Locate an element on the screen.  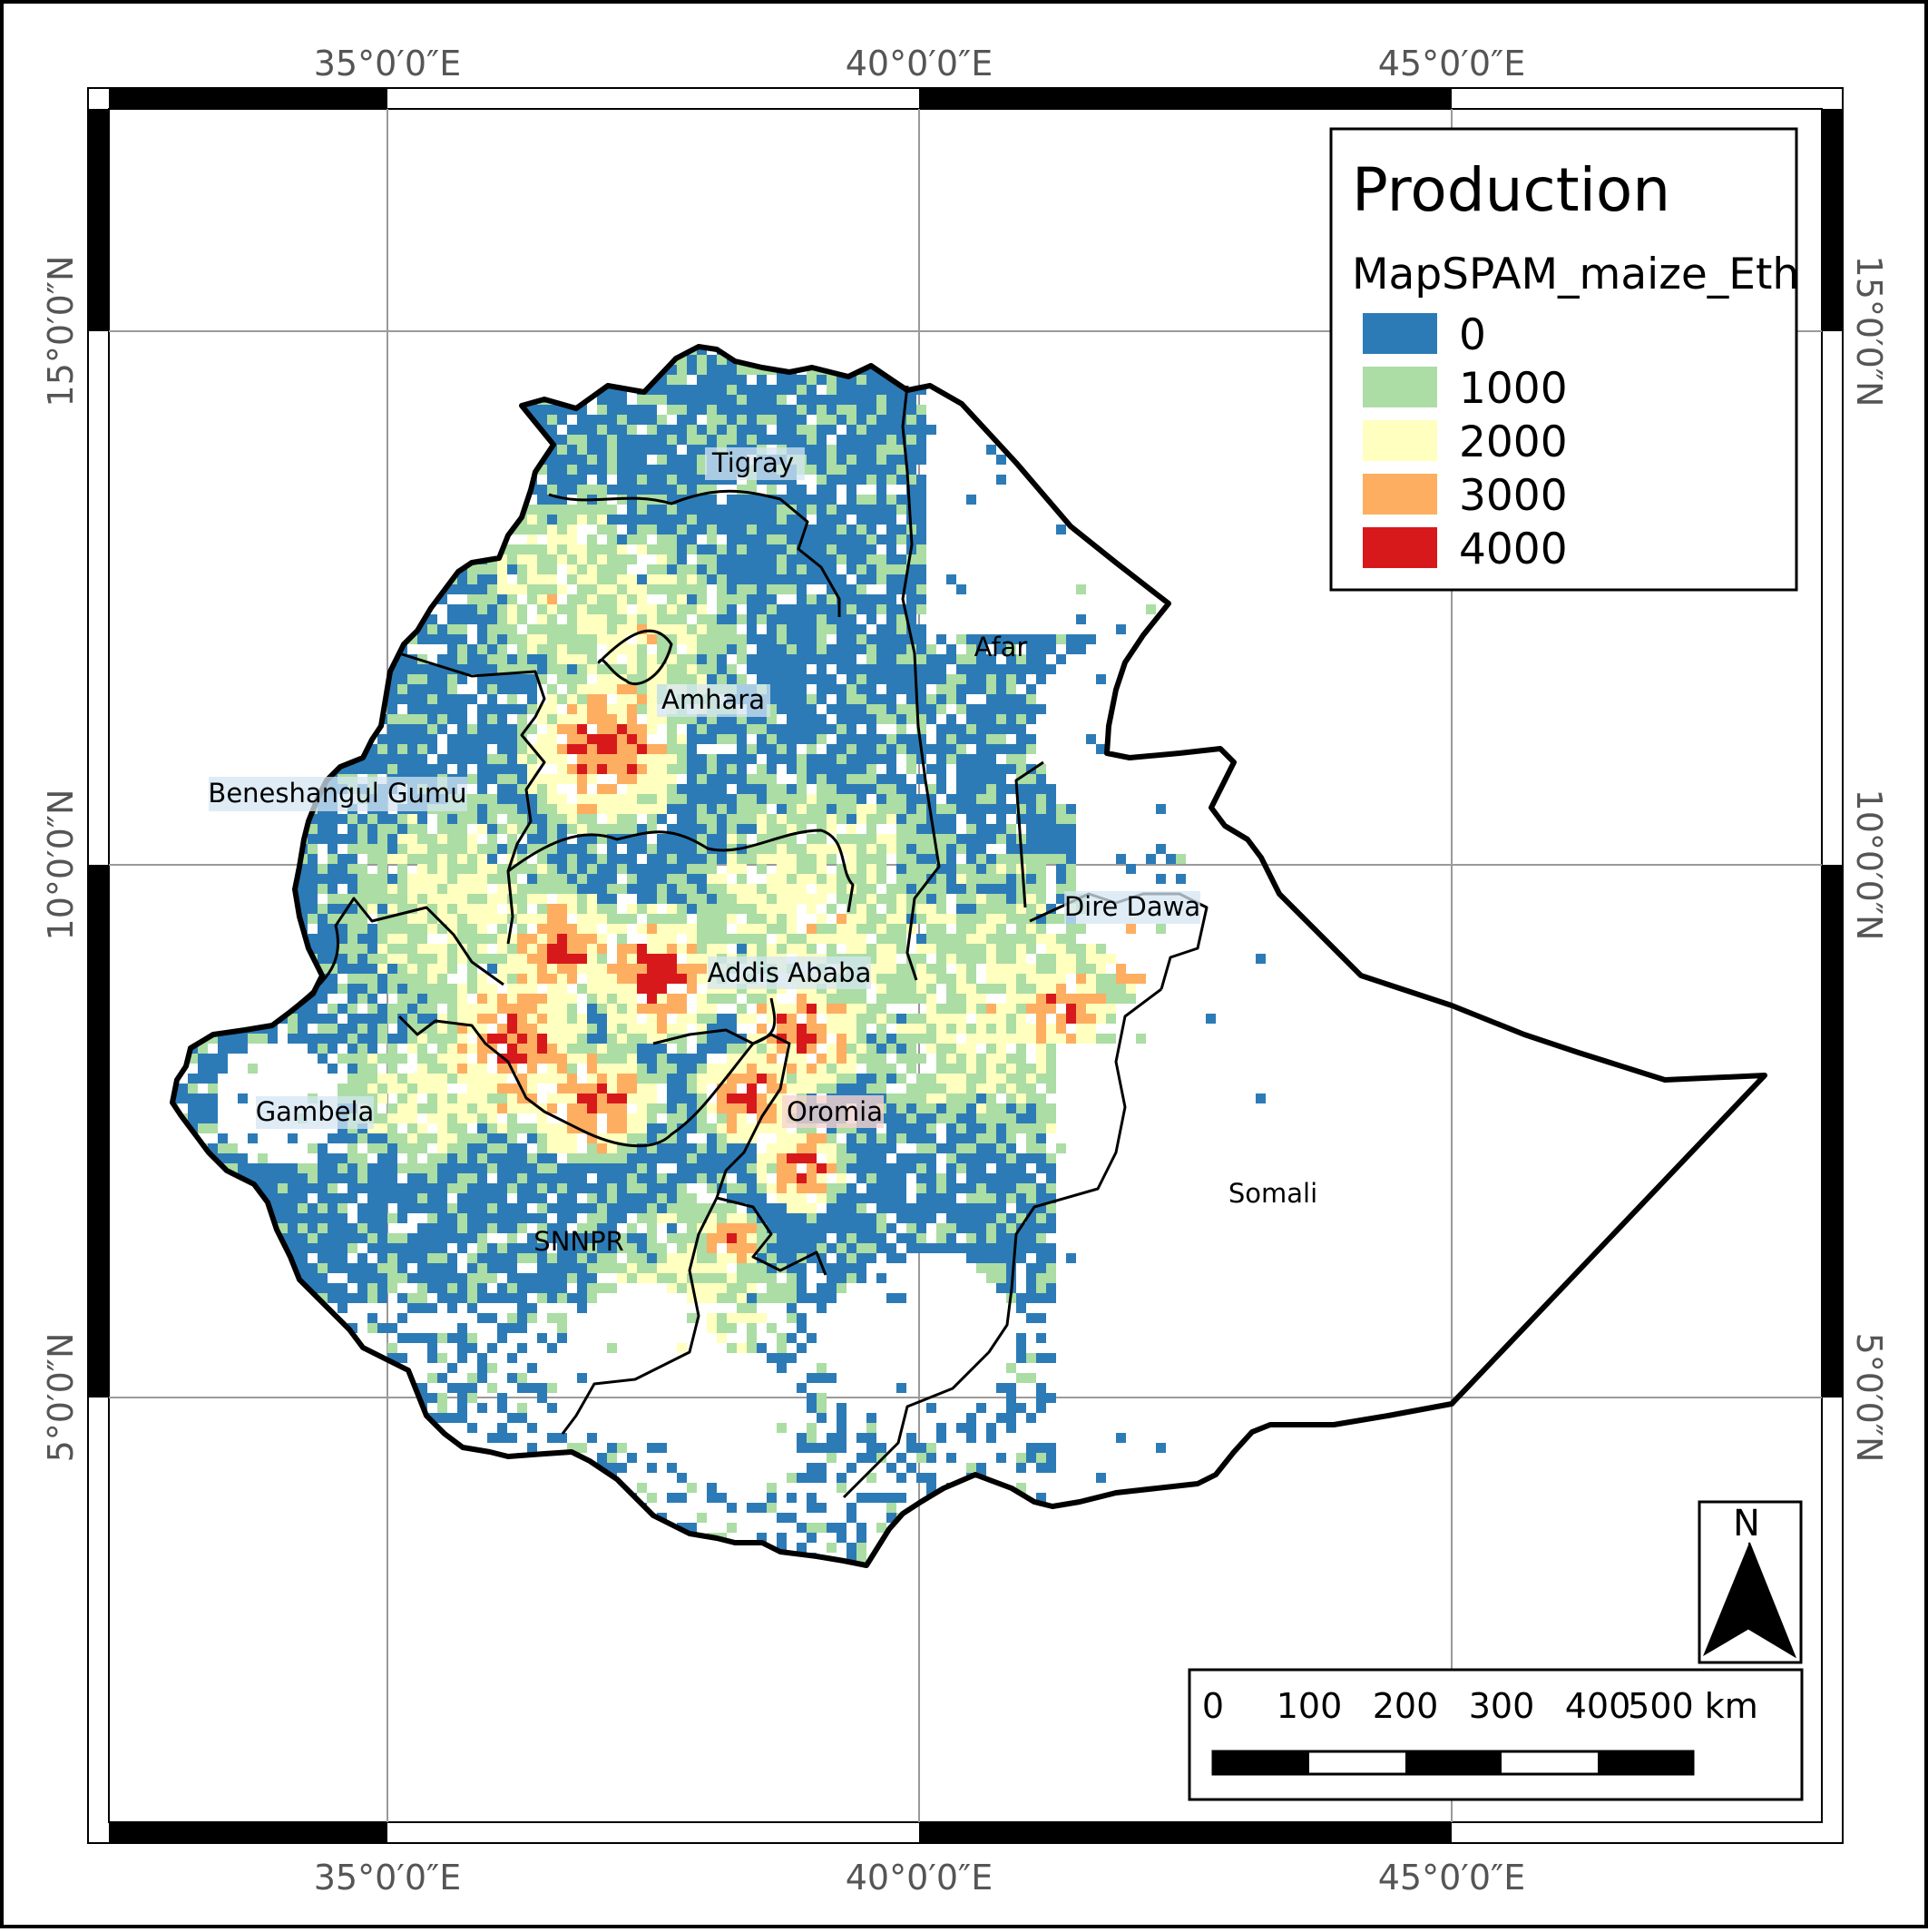
coord-label-bottom-35e: 35°0′0″E is located at coordinates (388, 1878).